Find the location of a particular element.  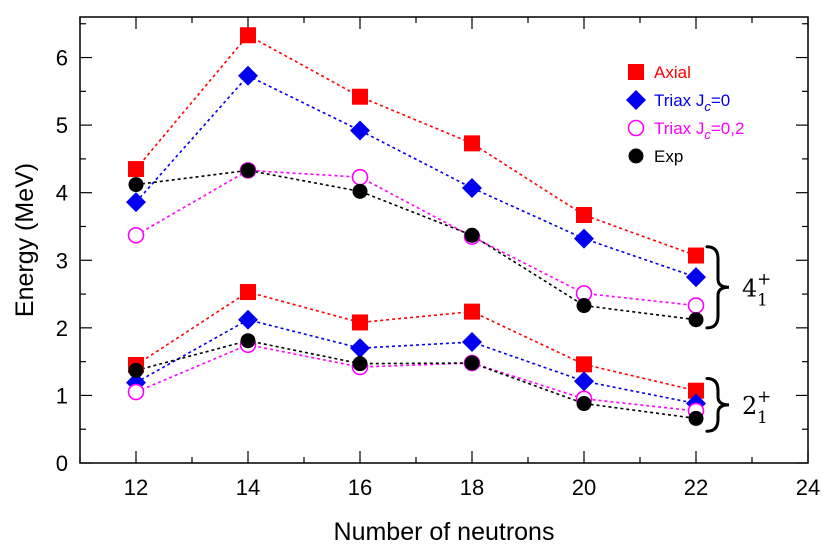

x-tick-label: 24 is located at coordinates (808, 487).